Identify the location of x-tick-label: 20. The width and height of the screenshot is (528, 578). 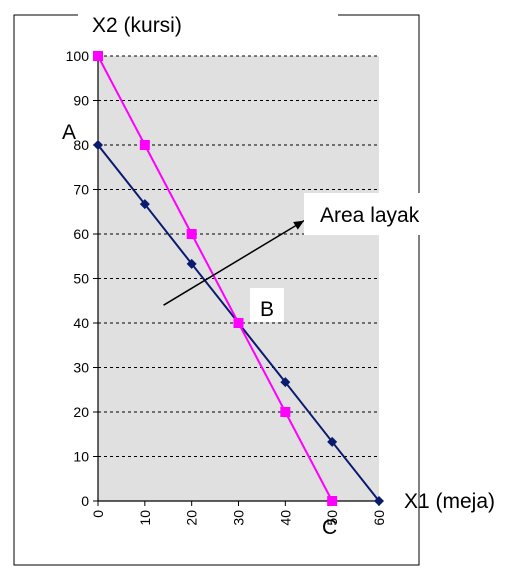
(192, 518).